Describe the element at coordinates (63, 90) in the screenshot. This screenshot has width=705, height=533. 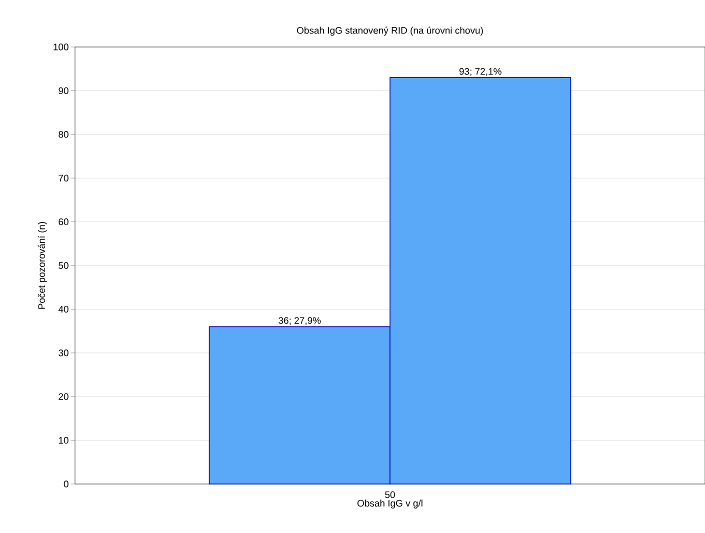
I see `y-tick-label: 90` at that location.